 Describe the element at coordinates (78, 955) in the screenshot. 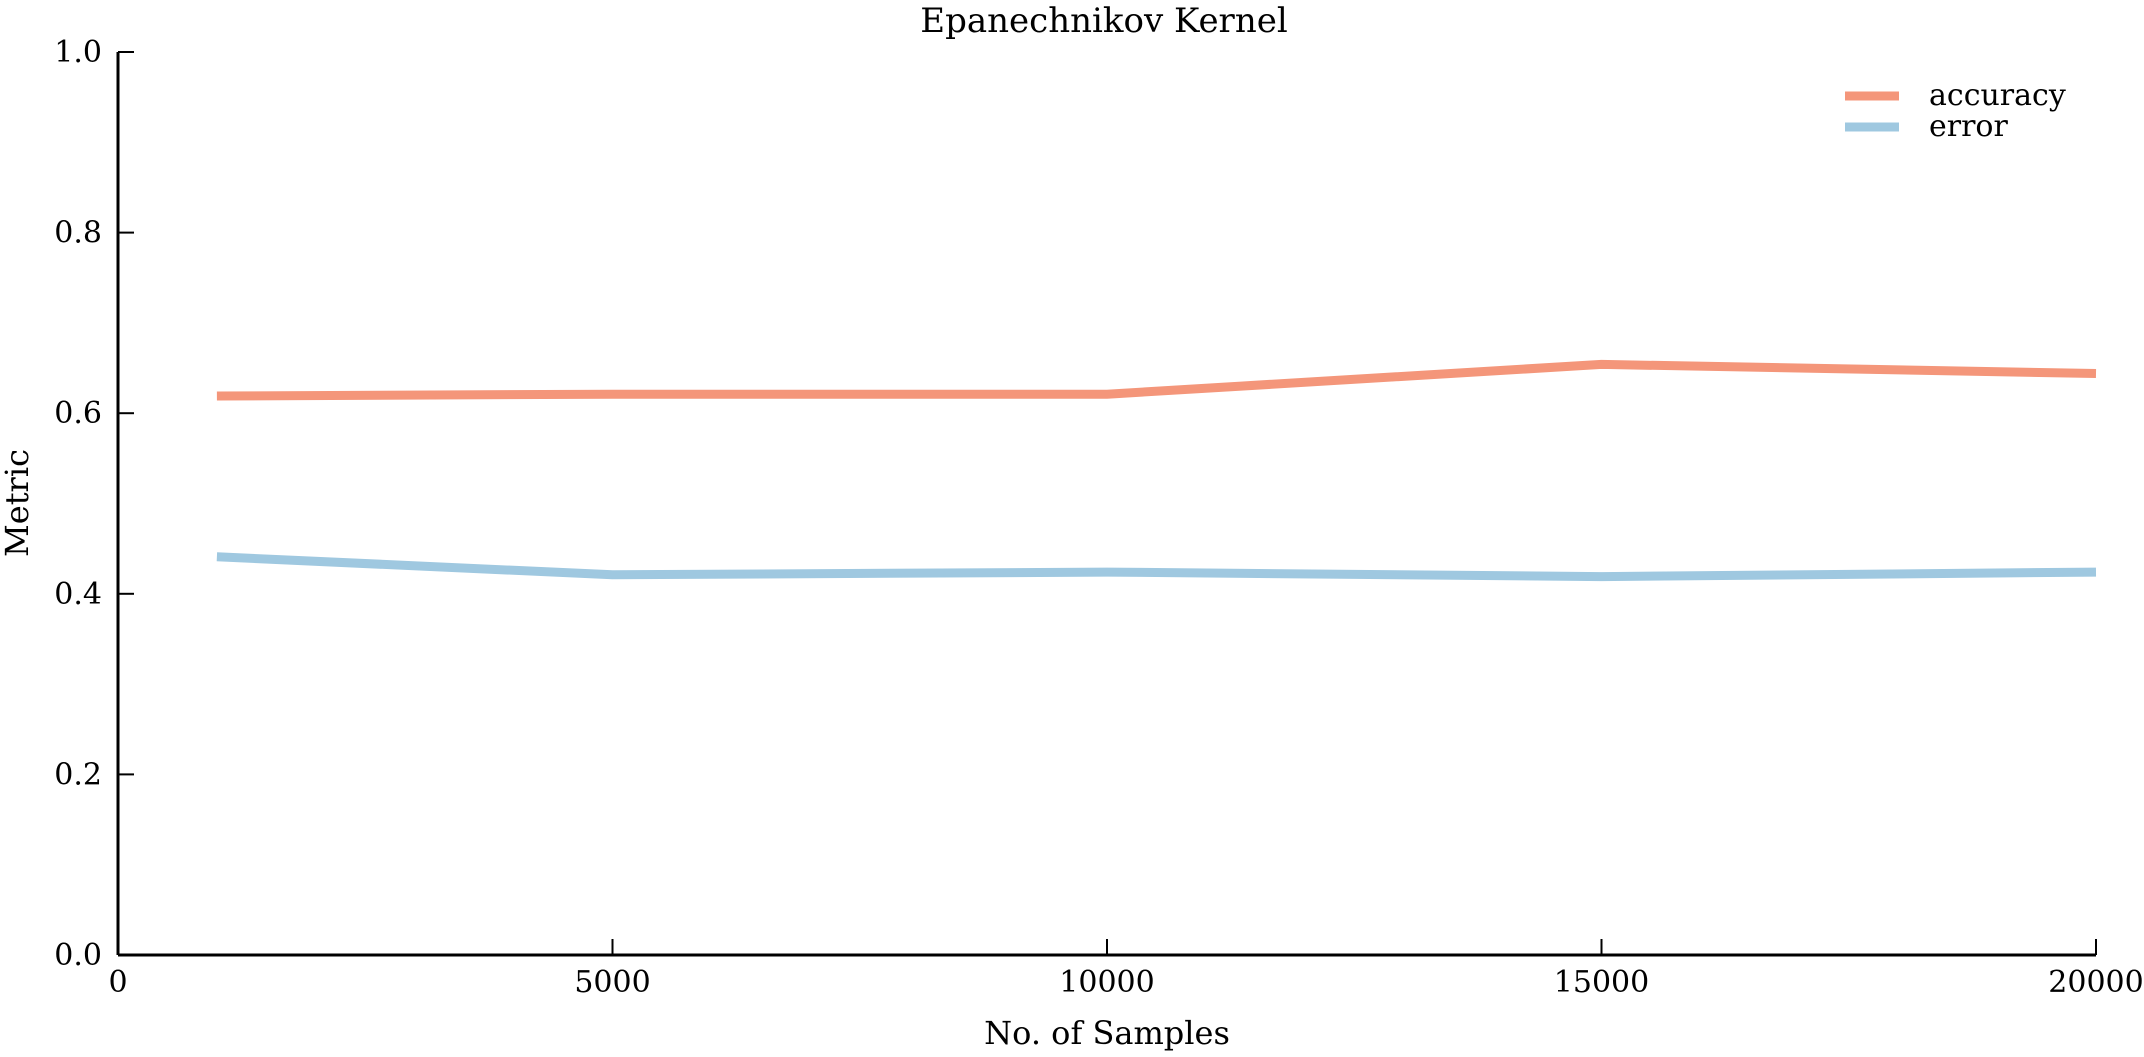

I see `y-tick-label: 0.0` at that location.